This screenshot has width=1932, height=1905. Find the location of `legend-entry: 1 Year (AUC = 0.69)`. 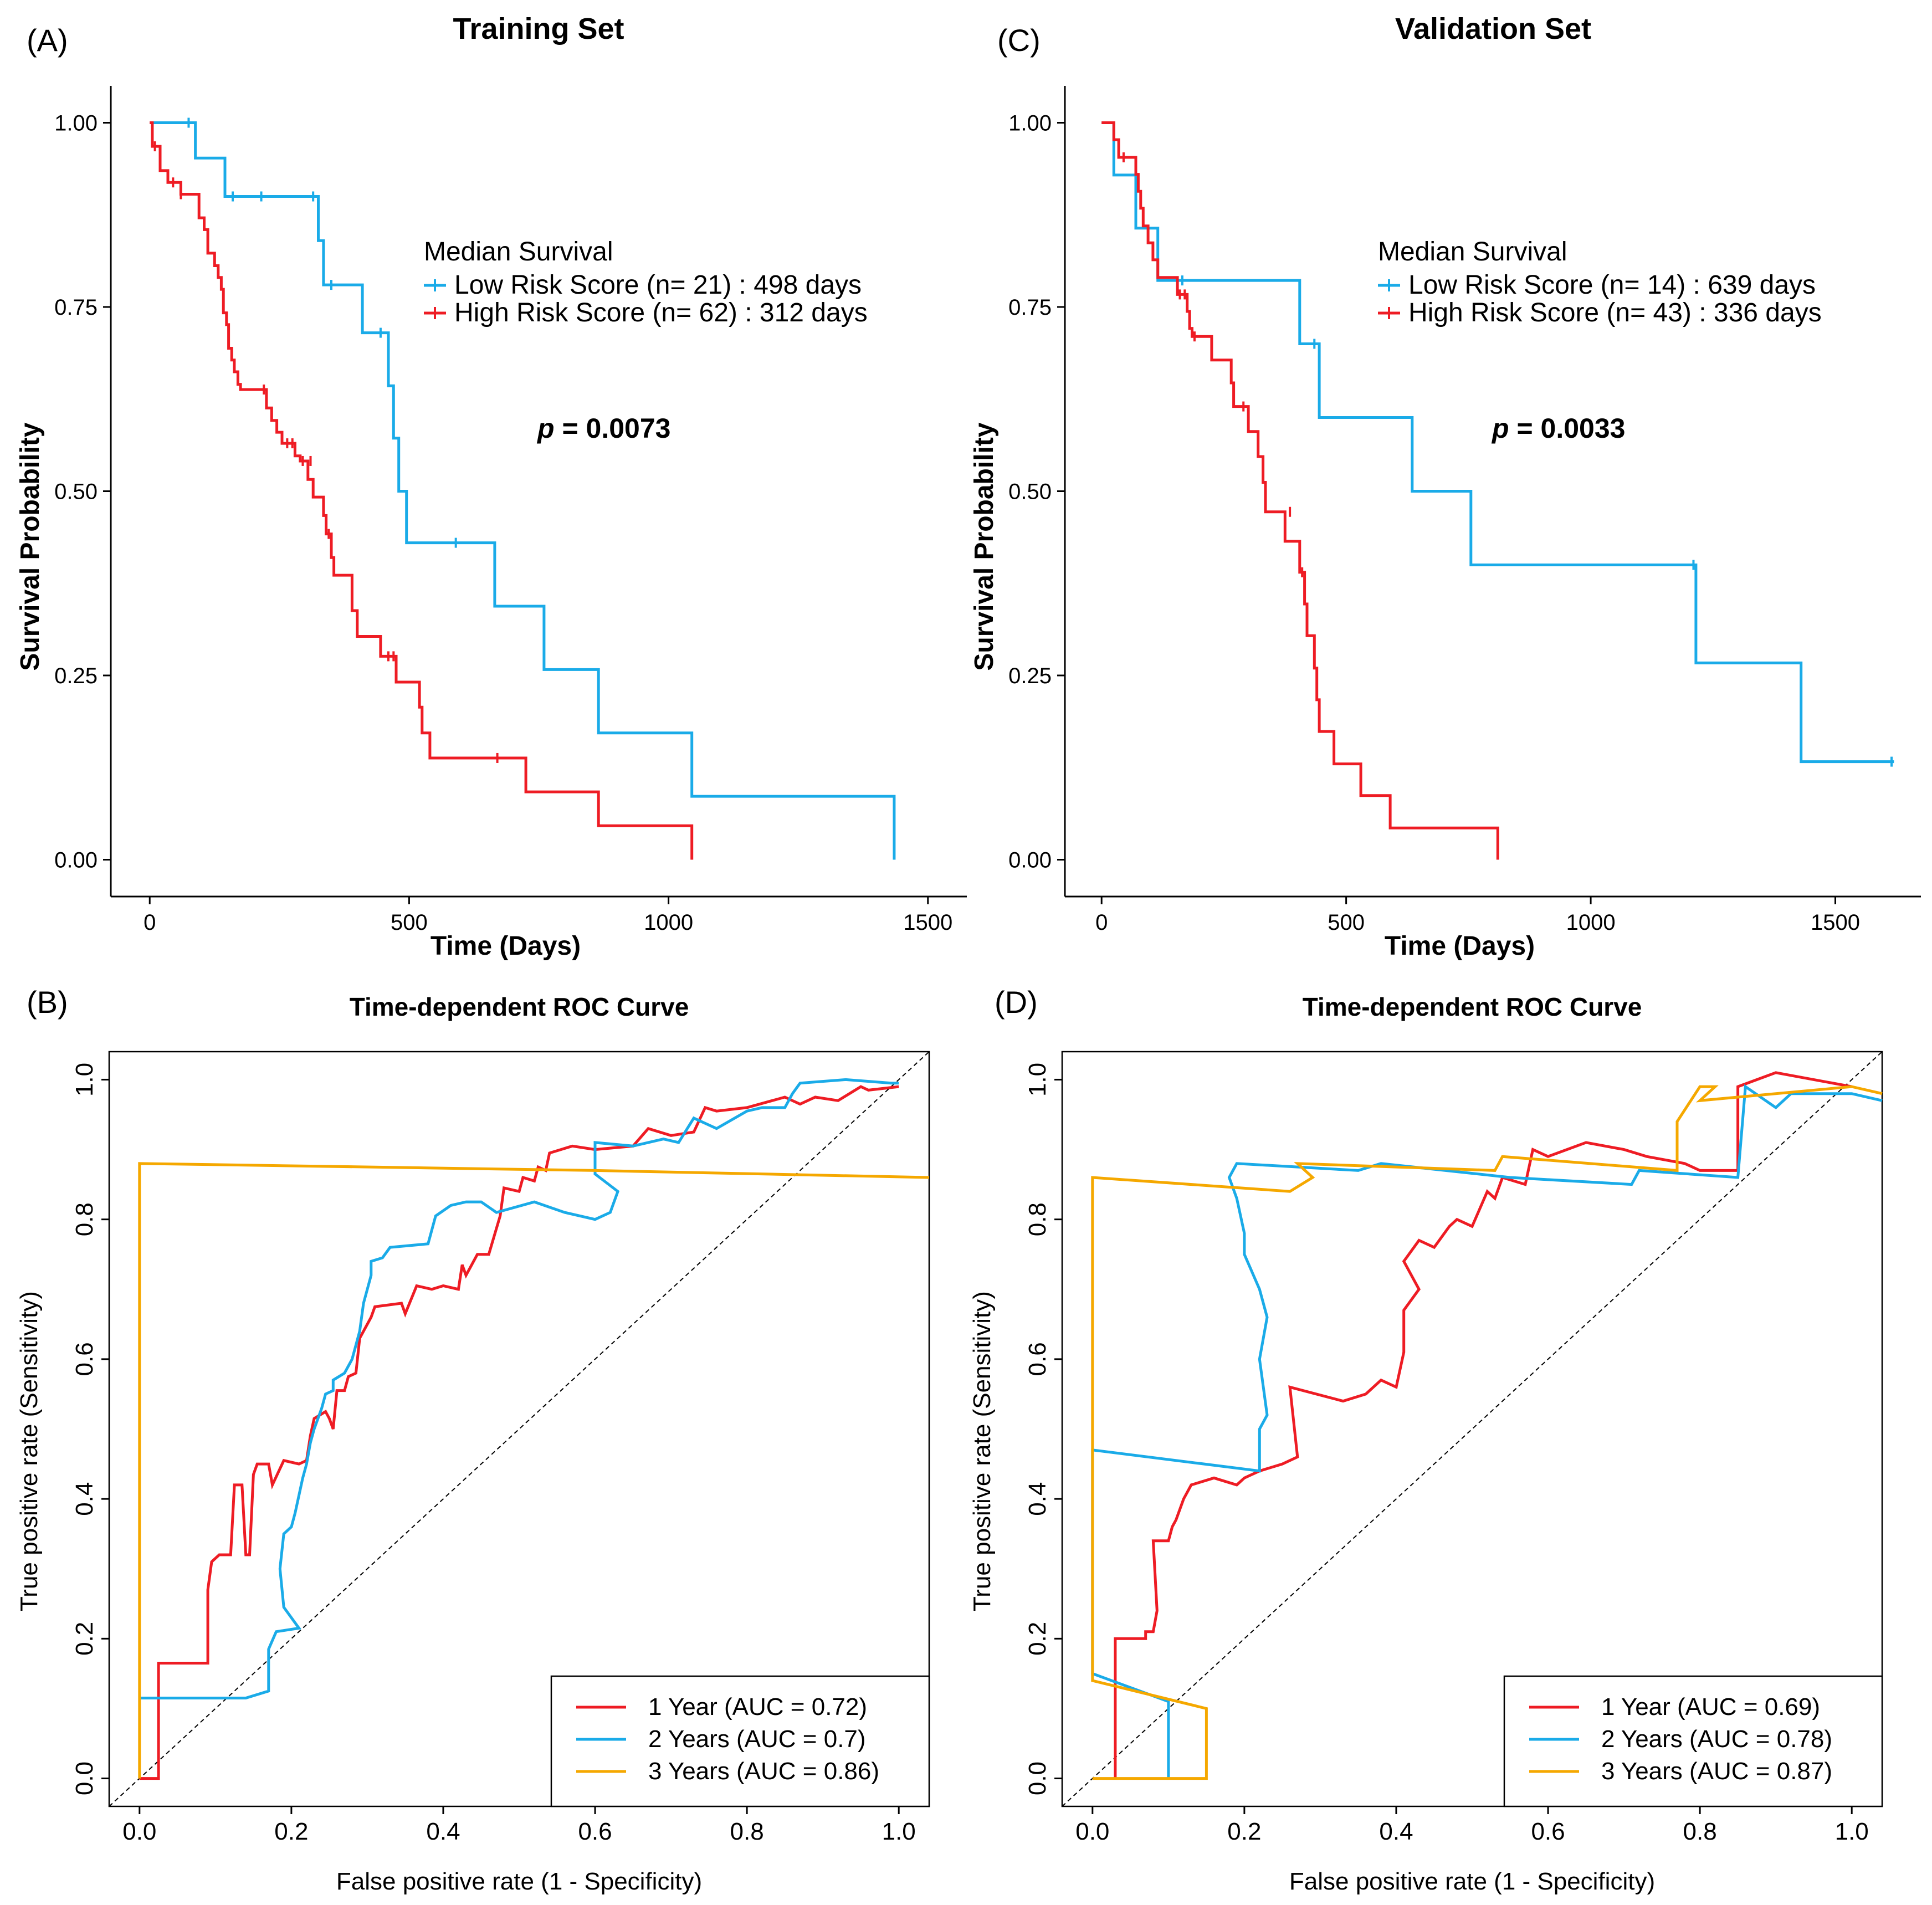

legend-entry: 1 Year (AUC = 0.69) is located at coordinates (1710, 1707).